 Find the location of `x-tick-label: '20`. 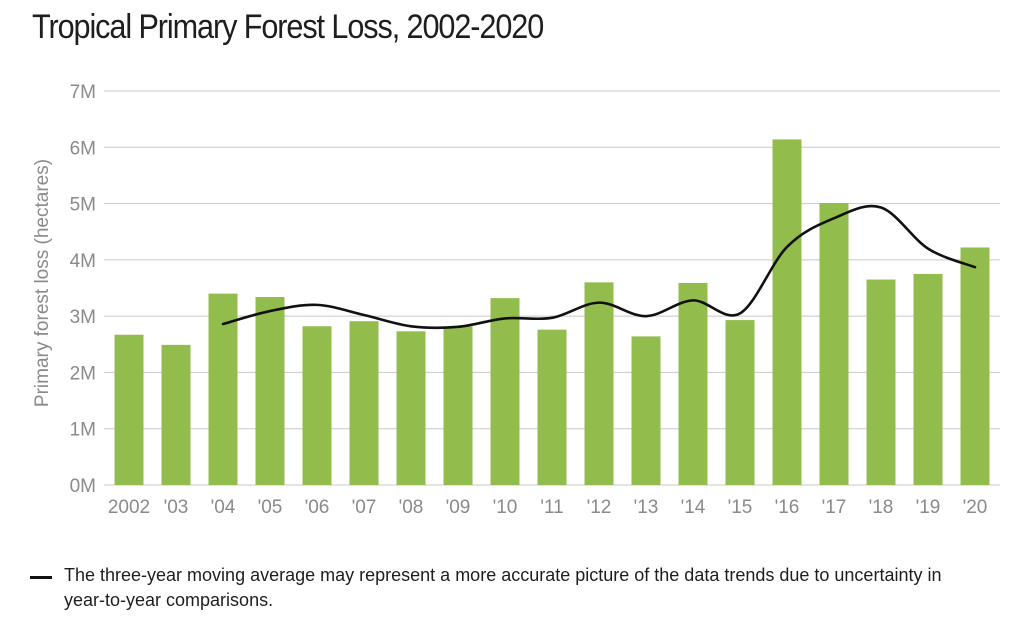

x-tick-label: '20 is located at coordinates (975, 507).